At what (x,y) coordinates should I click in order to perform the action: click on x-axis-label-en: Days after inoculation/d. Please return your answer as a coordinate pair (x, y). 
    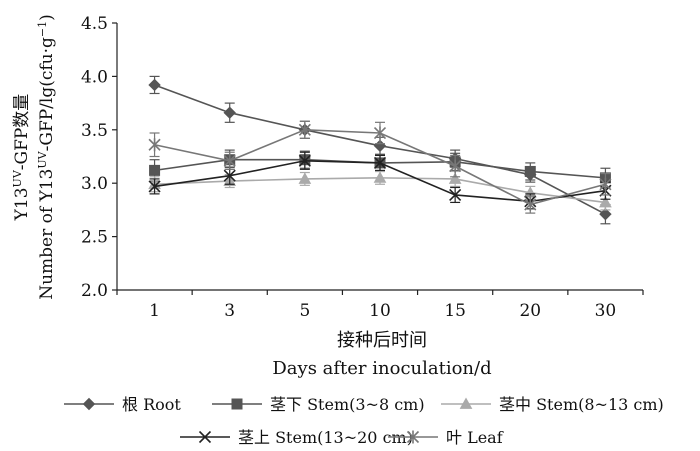
    Looking at the image, I should click on (381, 368).